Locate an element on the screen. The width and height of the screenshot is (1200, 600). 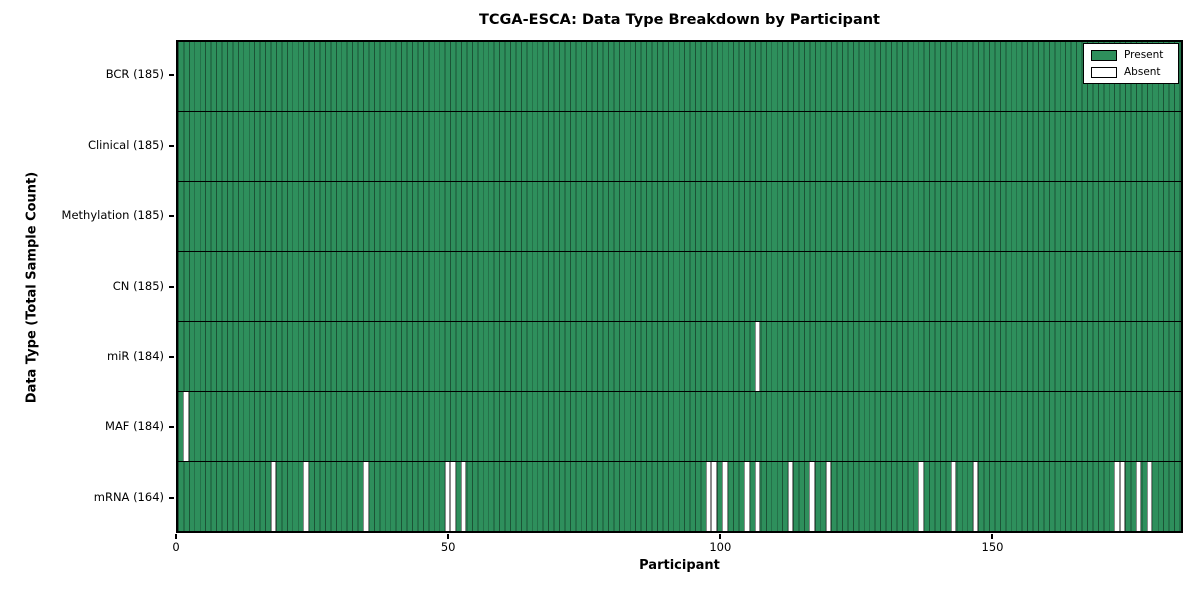
legend-entry-absent: Absent is located at coordinates (1131, 72).